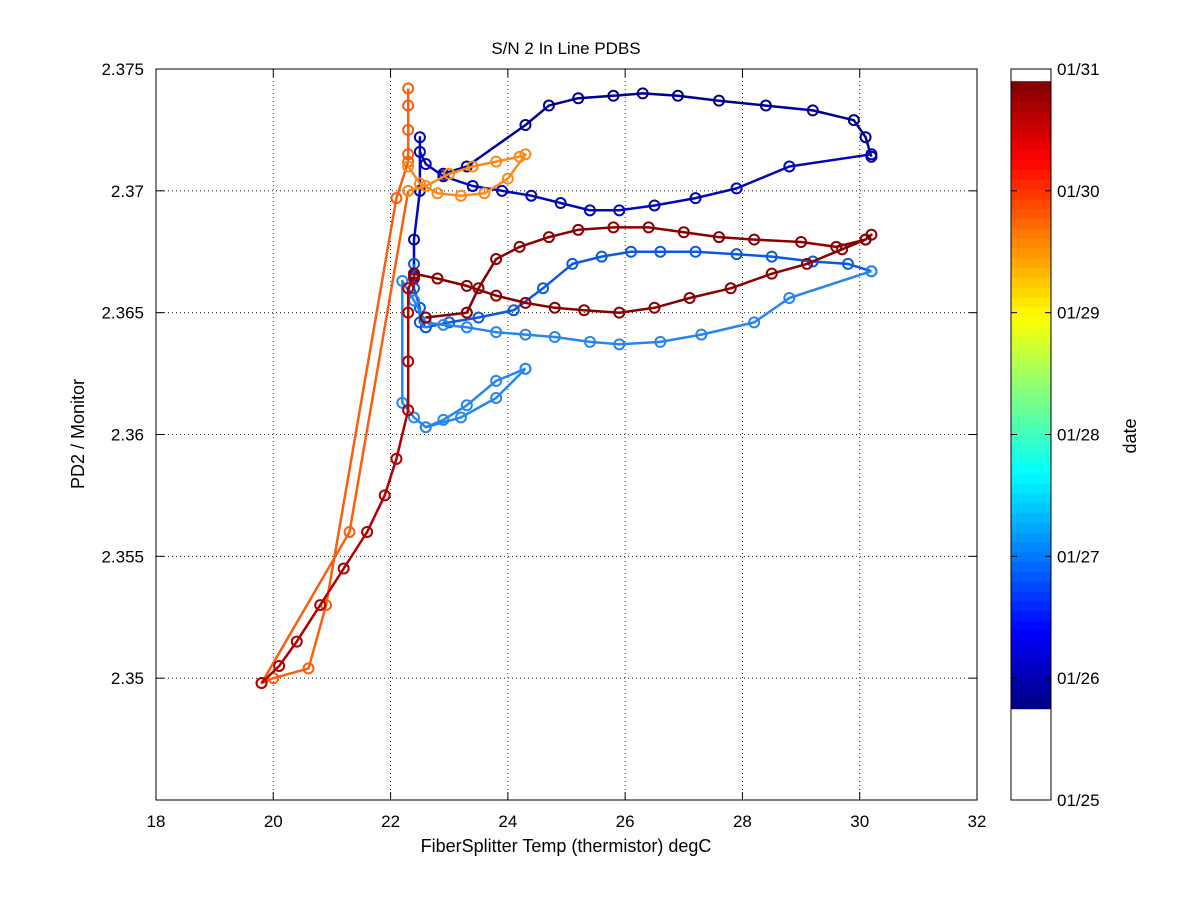 This screenshot has height=905, width=1200. I want to click on x-tick-label: 22, so click(390, 821).